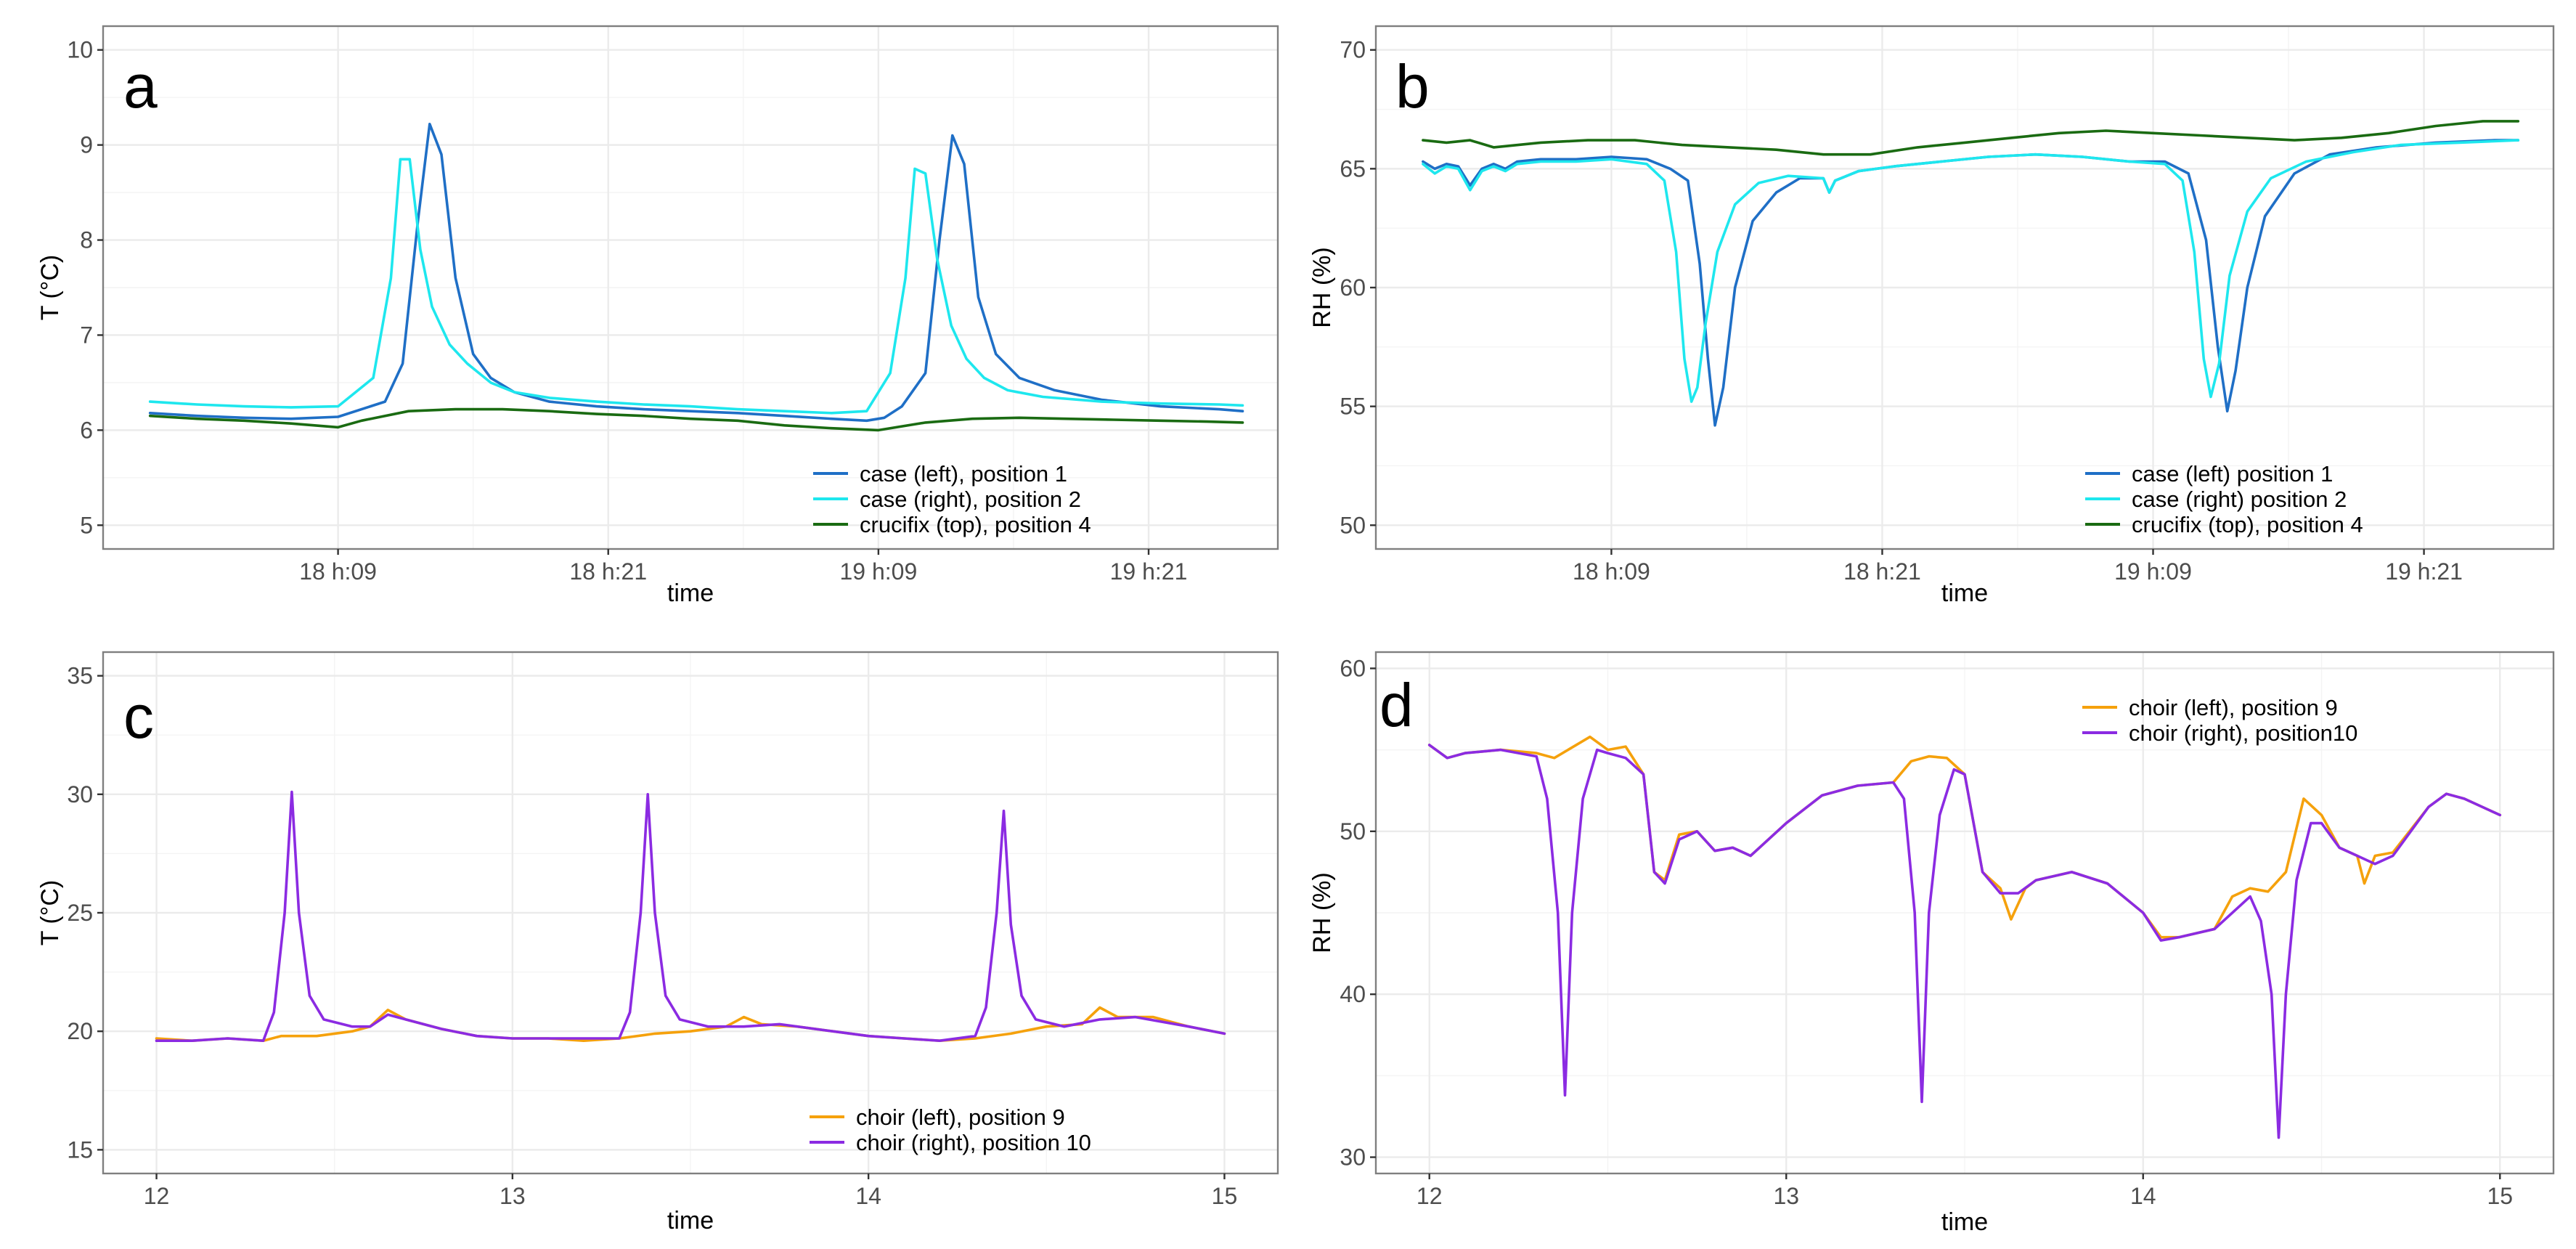 This screenshot has height=1249, width=2576. I want to click on panel-c-x-tick-label: 12, so click(157, 1196).